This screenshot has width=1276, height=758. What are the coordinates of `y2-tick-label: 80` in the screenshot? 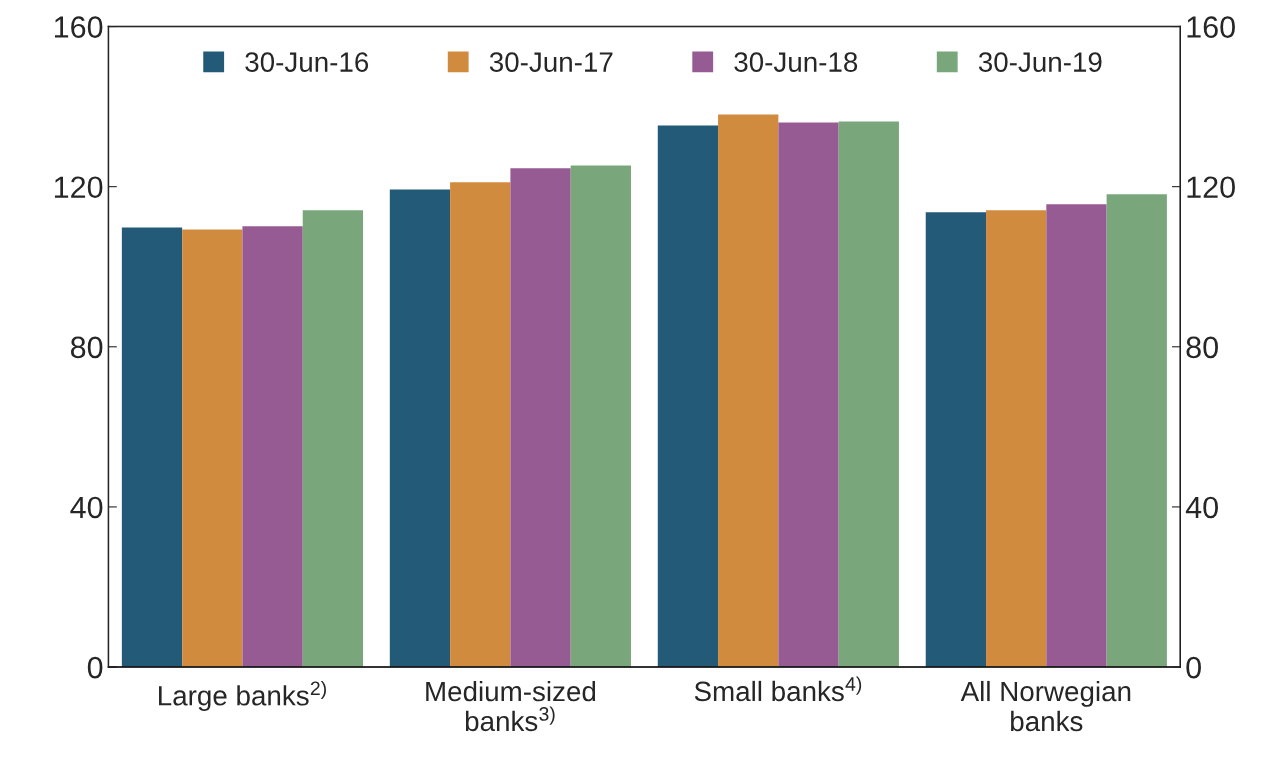 It's located at (1202, 347).